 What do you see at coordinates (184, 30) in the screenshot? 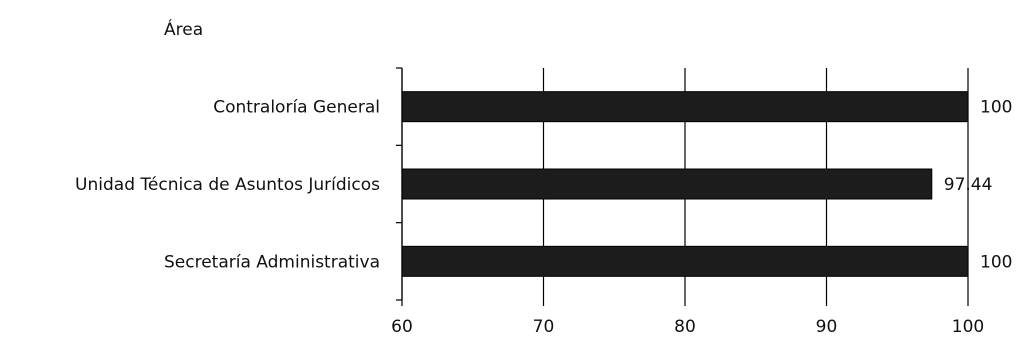
I see `chart-title: Área` at bounding box center [184, 30].